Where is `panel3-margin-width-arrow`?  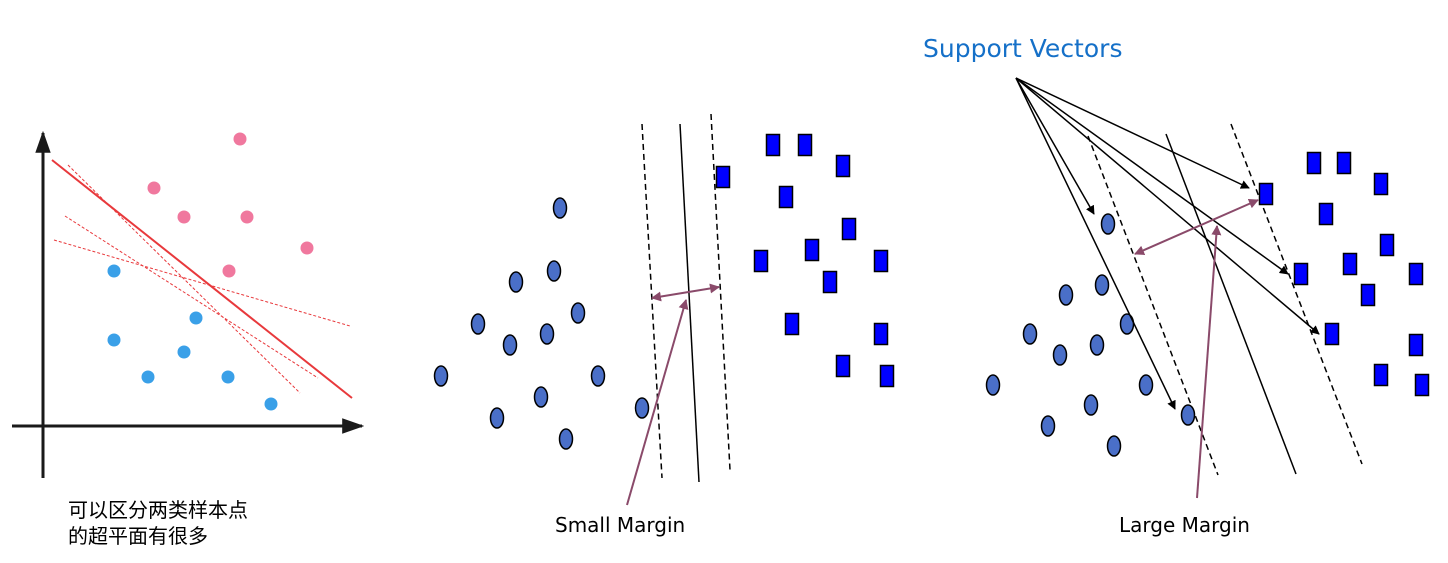 panel3-margin-width-arrow is located at coordinates (1196, 227).